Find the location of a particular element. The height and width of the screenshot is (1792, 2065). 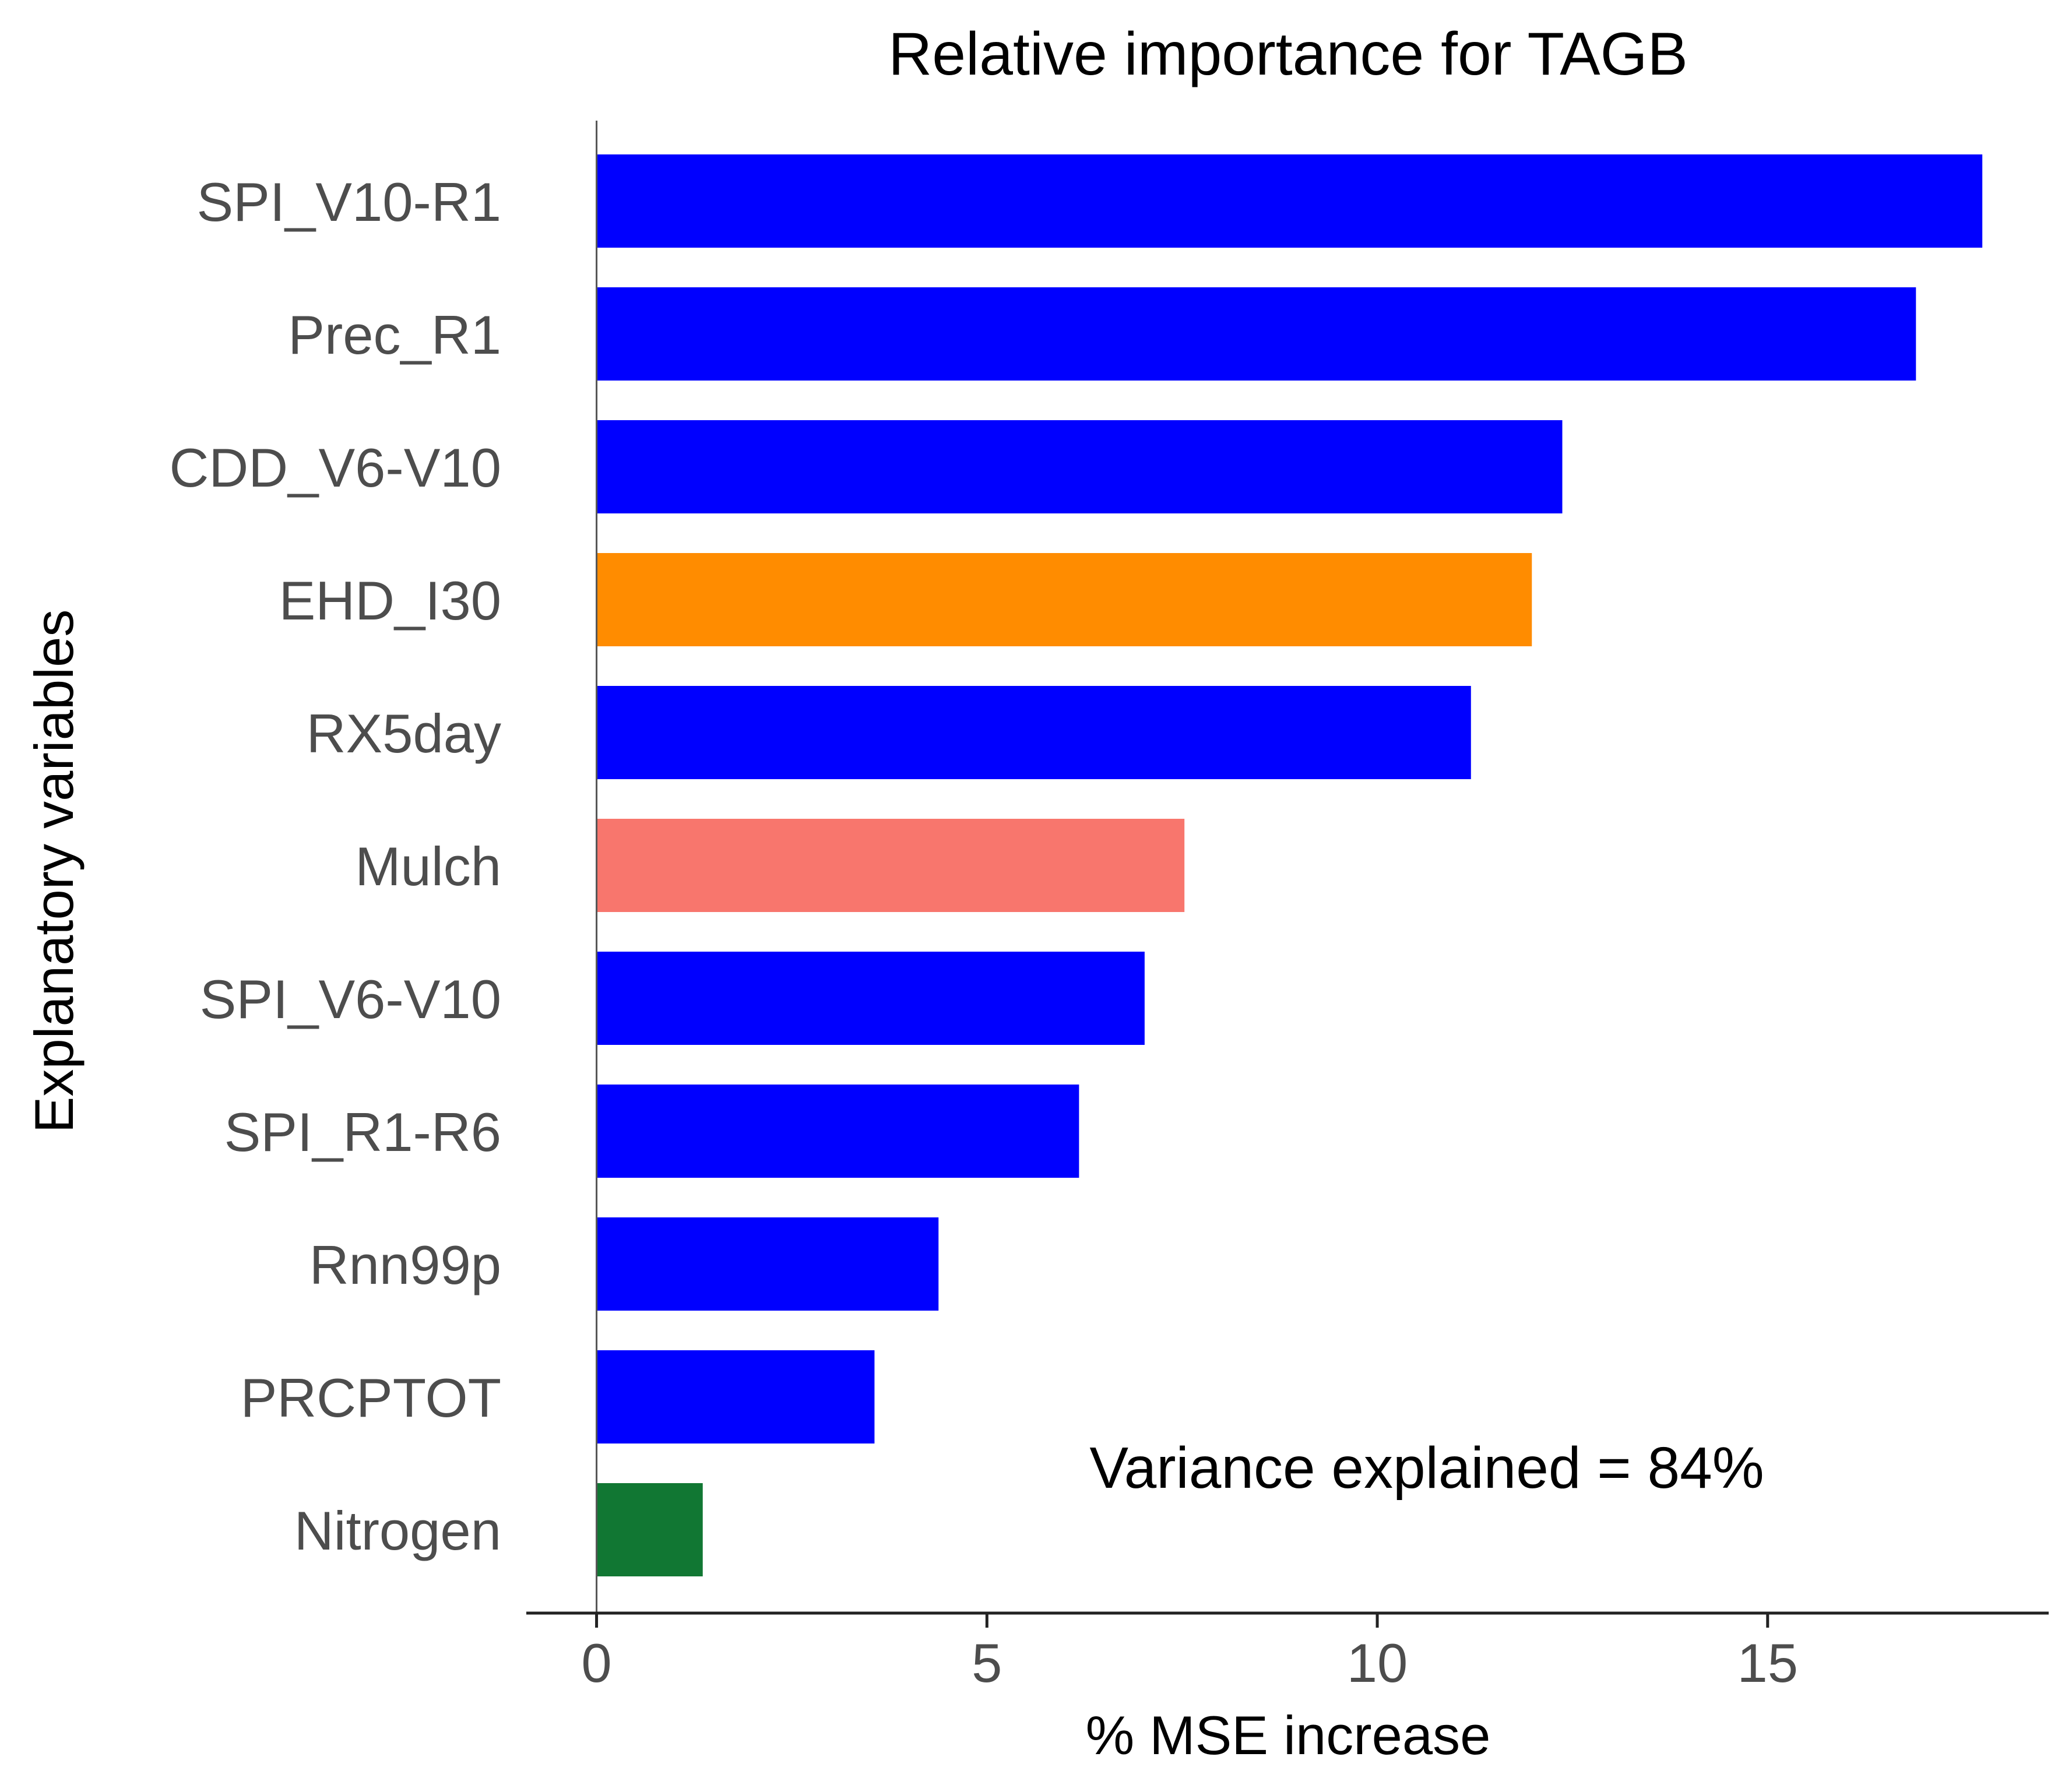

bar-rnn99p is located at coordinates (767, 1264).